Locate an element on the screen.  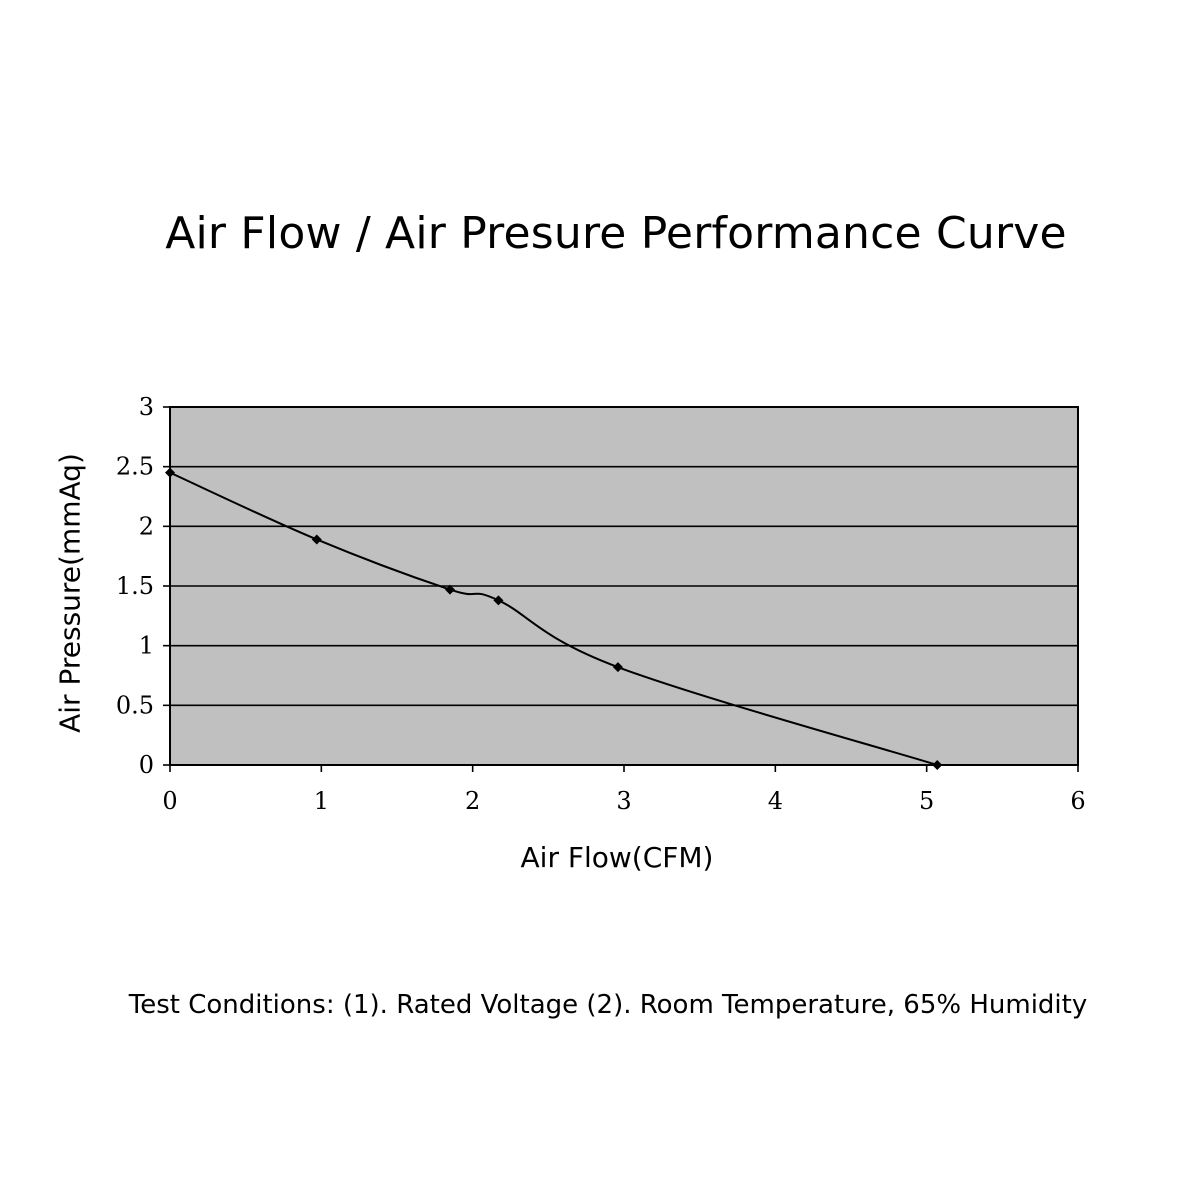
y-tick-label-2: 2 is located at coordinates (146, 526).